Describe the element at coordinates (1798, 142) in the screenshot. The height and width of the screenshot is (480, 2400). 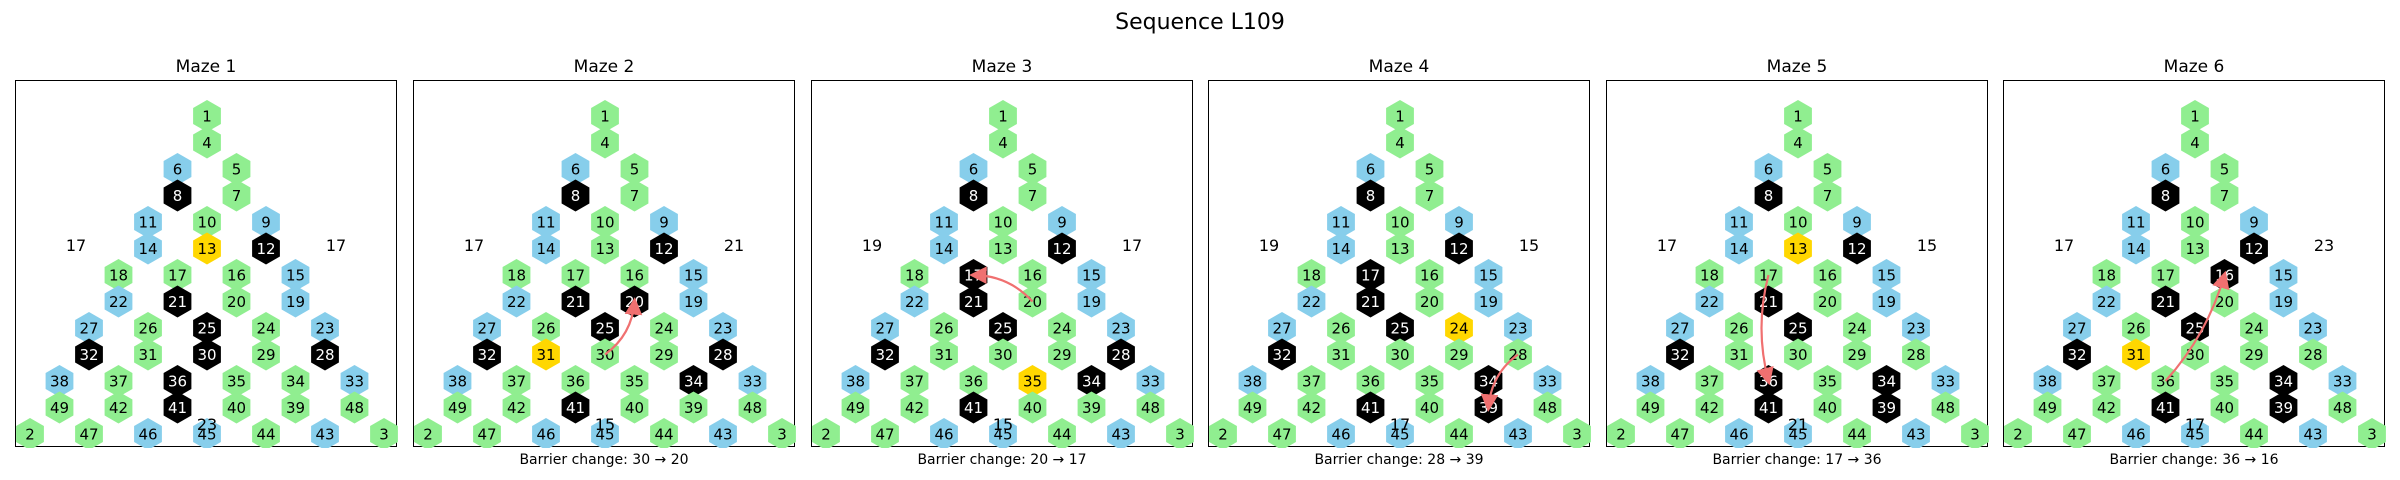
I see `hex-cell-4: 4` at that location.